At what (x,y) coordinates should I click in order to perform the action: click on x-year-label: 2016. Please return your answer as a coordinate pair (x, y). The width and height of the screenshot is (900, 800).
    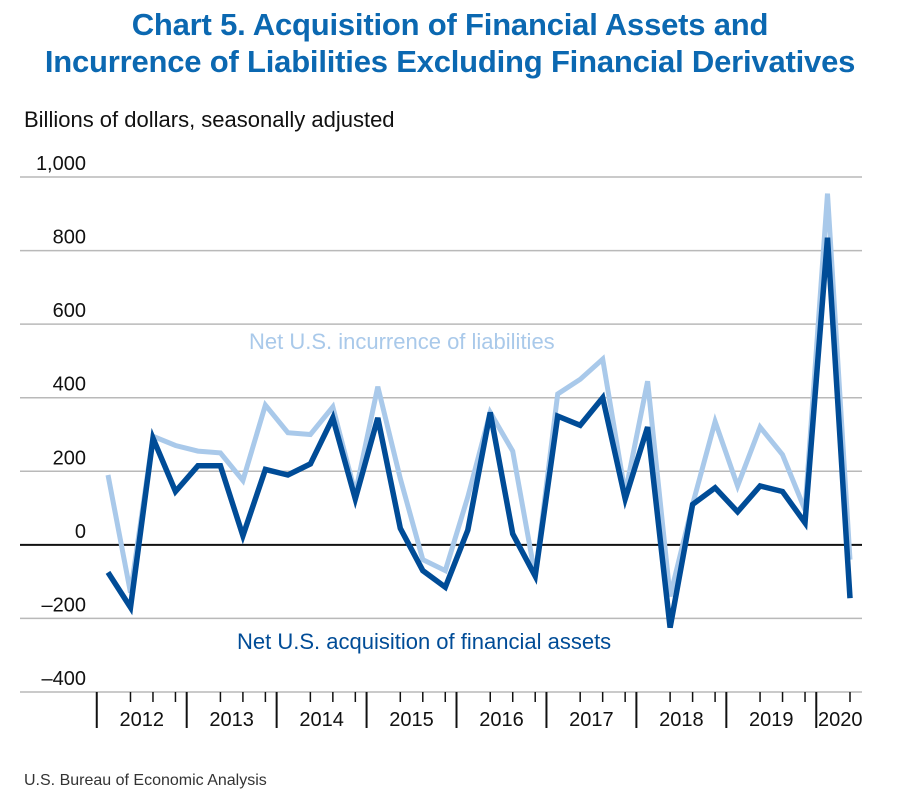
    Looking at the image, I should click on (501, 720).